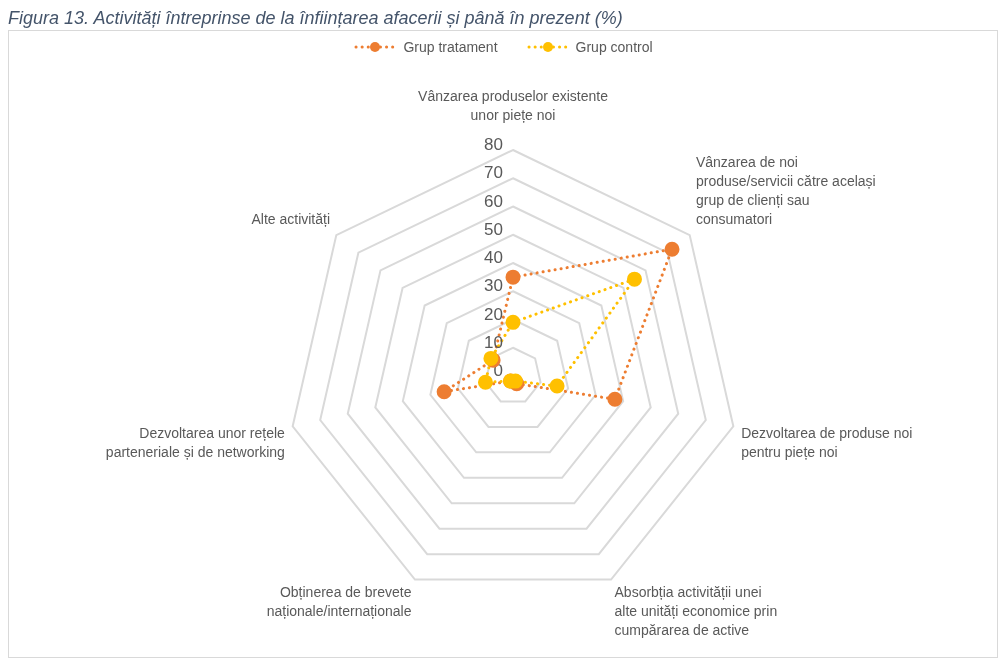  I want to click on y-tick-label: 60, so click(493, 201).